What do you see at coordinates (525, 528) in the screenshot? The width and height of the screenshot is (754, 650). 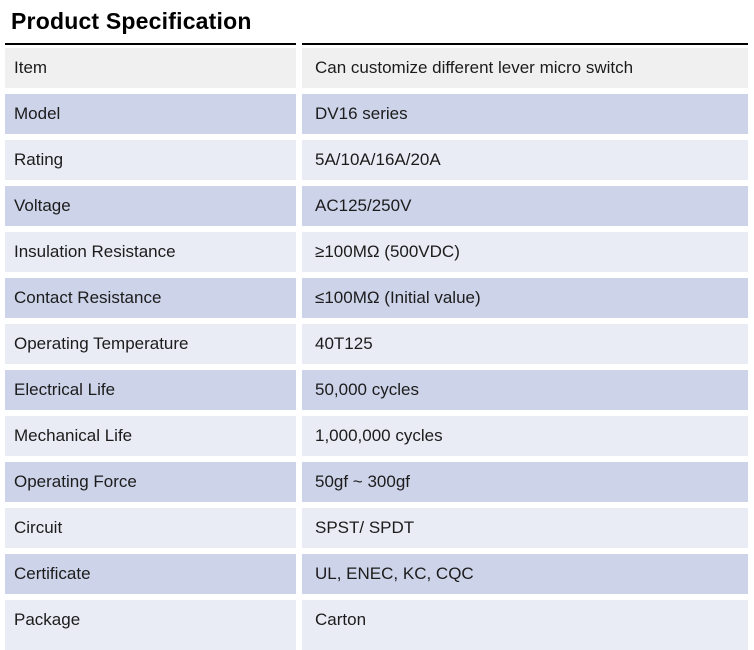 I see `row-value: SPST/ SPDT` at bounding box center [525, 528].